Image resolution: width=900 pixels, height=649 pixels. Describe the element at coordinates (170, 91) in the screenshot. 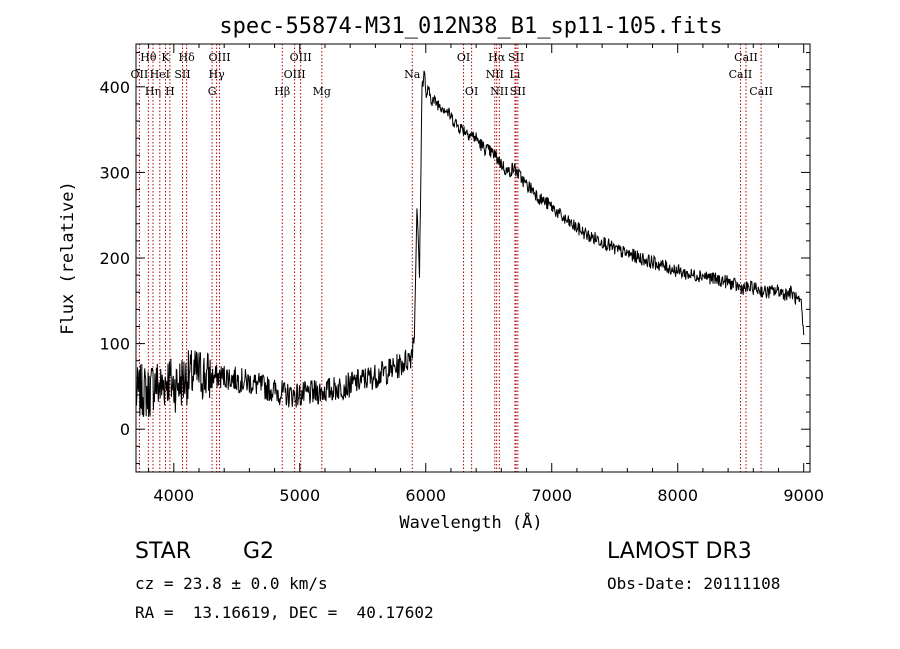

I see `line-marker-label: H` at that location.